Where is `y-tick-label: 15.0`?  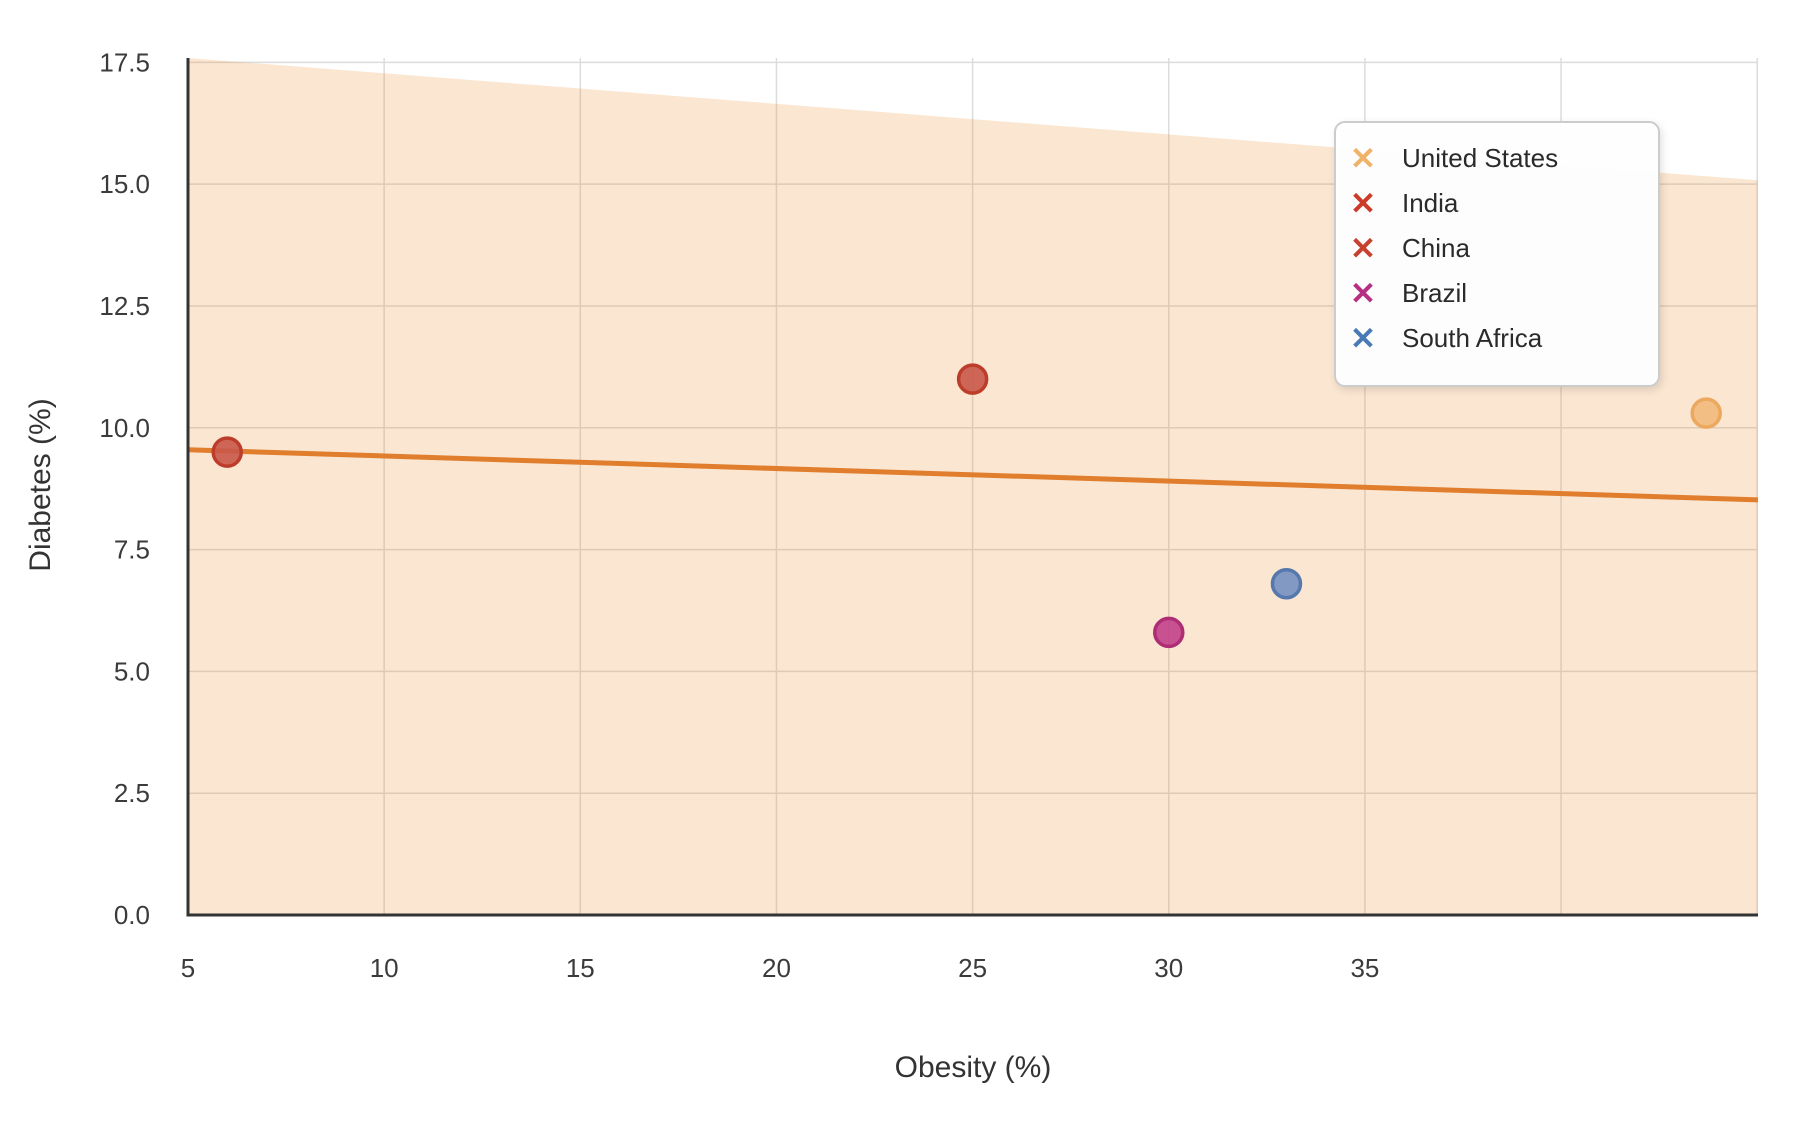
y-tick-label: 15.0 is located at coordinates (124, 184).